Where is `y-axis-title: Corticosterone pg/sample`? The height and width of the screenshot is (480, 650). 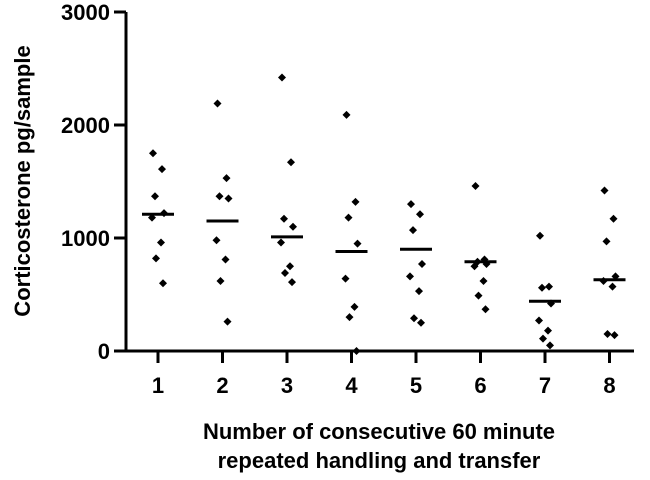 y-axis-title: Corticosterone pg/sample is located at coordinates (22, 180).